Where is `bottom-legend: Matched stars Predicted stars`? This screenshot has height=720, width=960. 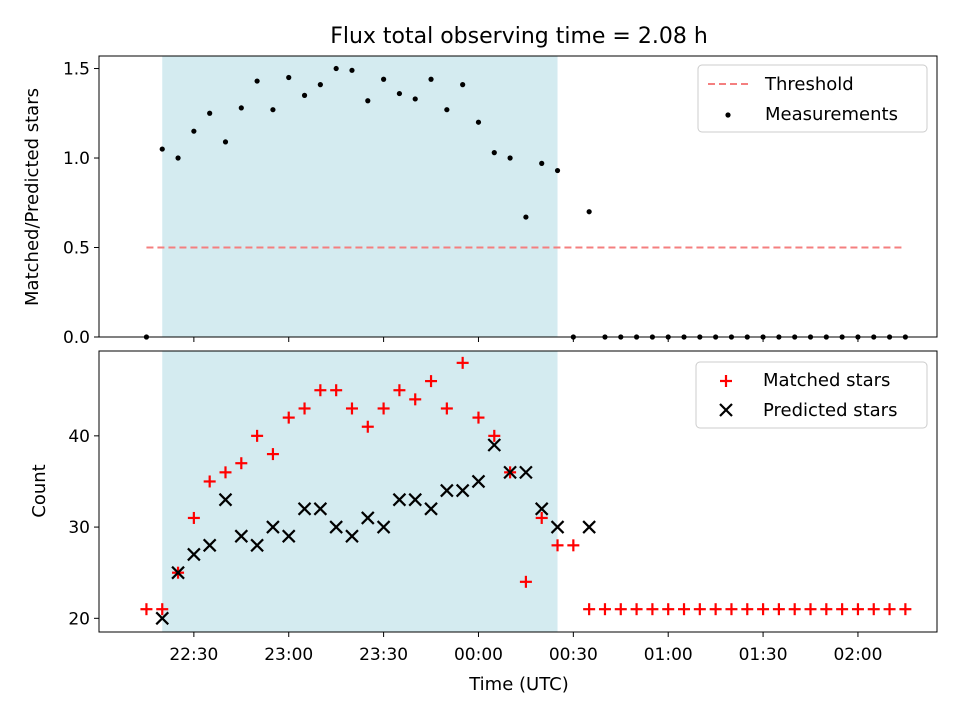 bottom-legend: Matched stars Predicted stars is located at coordinates (811, 395).